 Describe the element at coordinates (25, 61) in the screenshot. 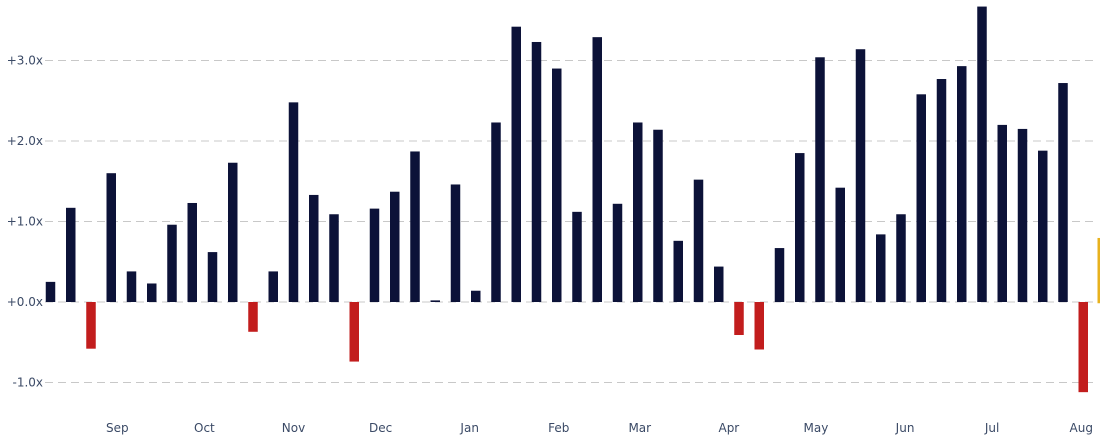

I see `y-tick-label: +3.0x` at that location.